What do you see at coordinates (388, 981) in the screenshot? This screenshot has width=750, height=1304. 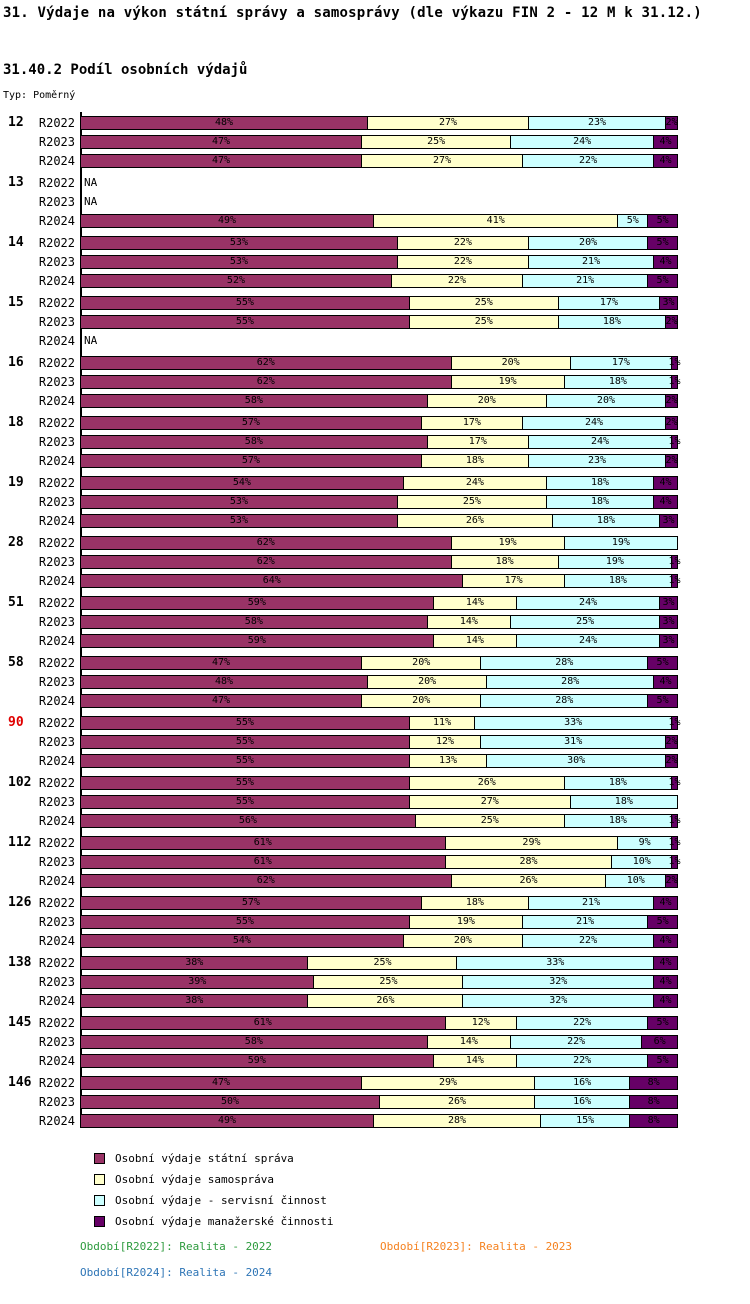 I see `segment-value-label: 25%` at bounding box center [388, 981].